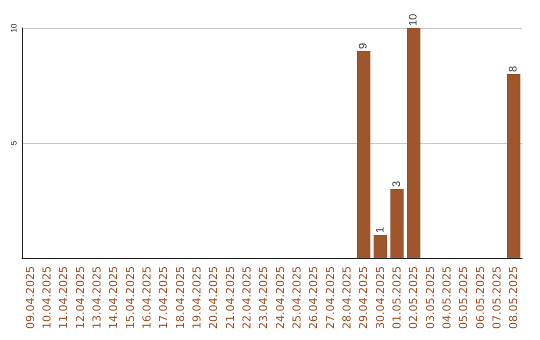 Image resolution: width=540 pixels, height=340 pixels. Describe the element at coordinates (113, 298) in the screenshot. I see `x-tick-label: 14.04.2025` at that location.